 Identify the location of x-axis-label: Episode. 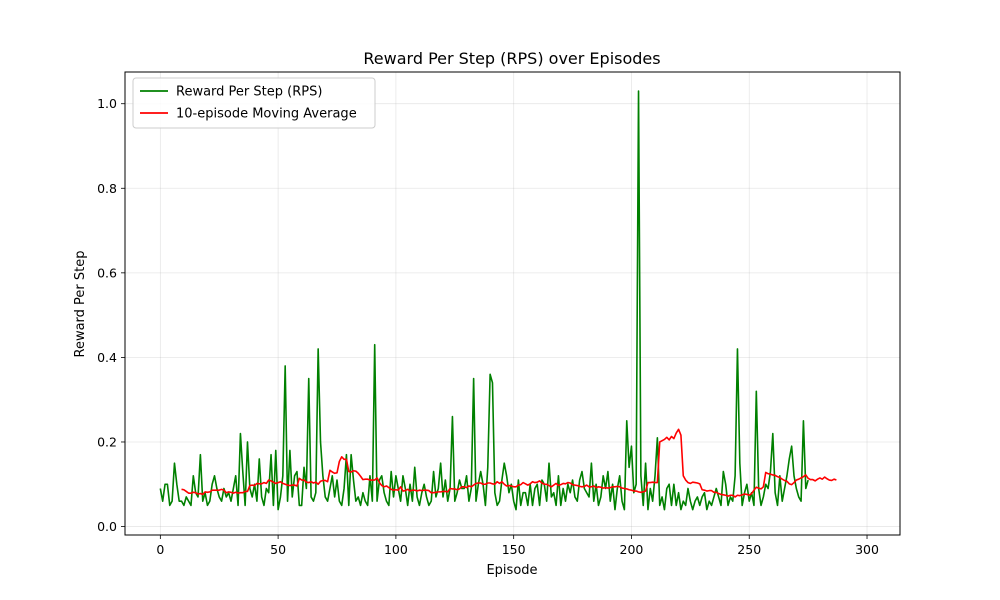
(511, 570).